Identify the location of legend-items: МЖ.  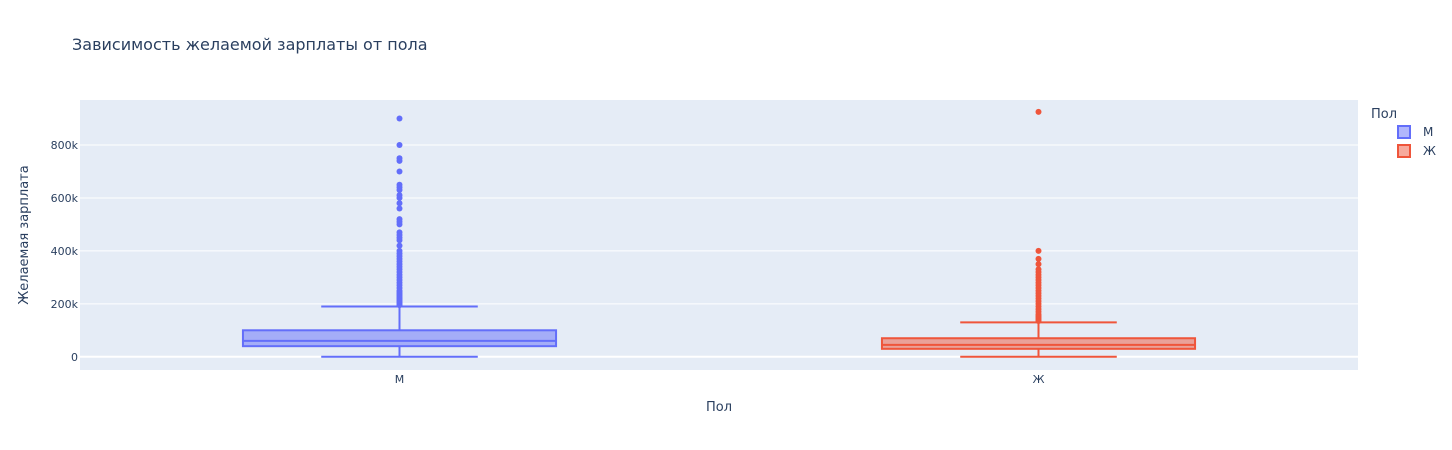
(1416, 141).